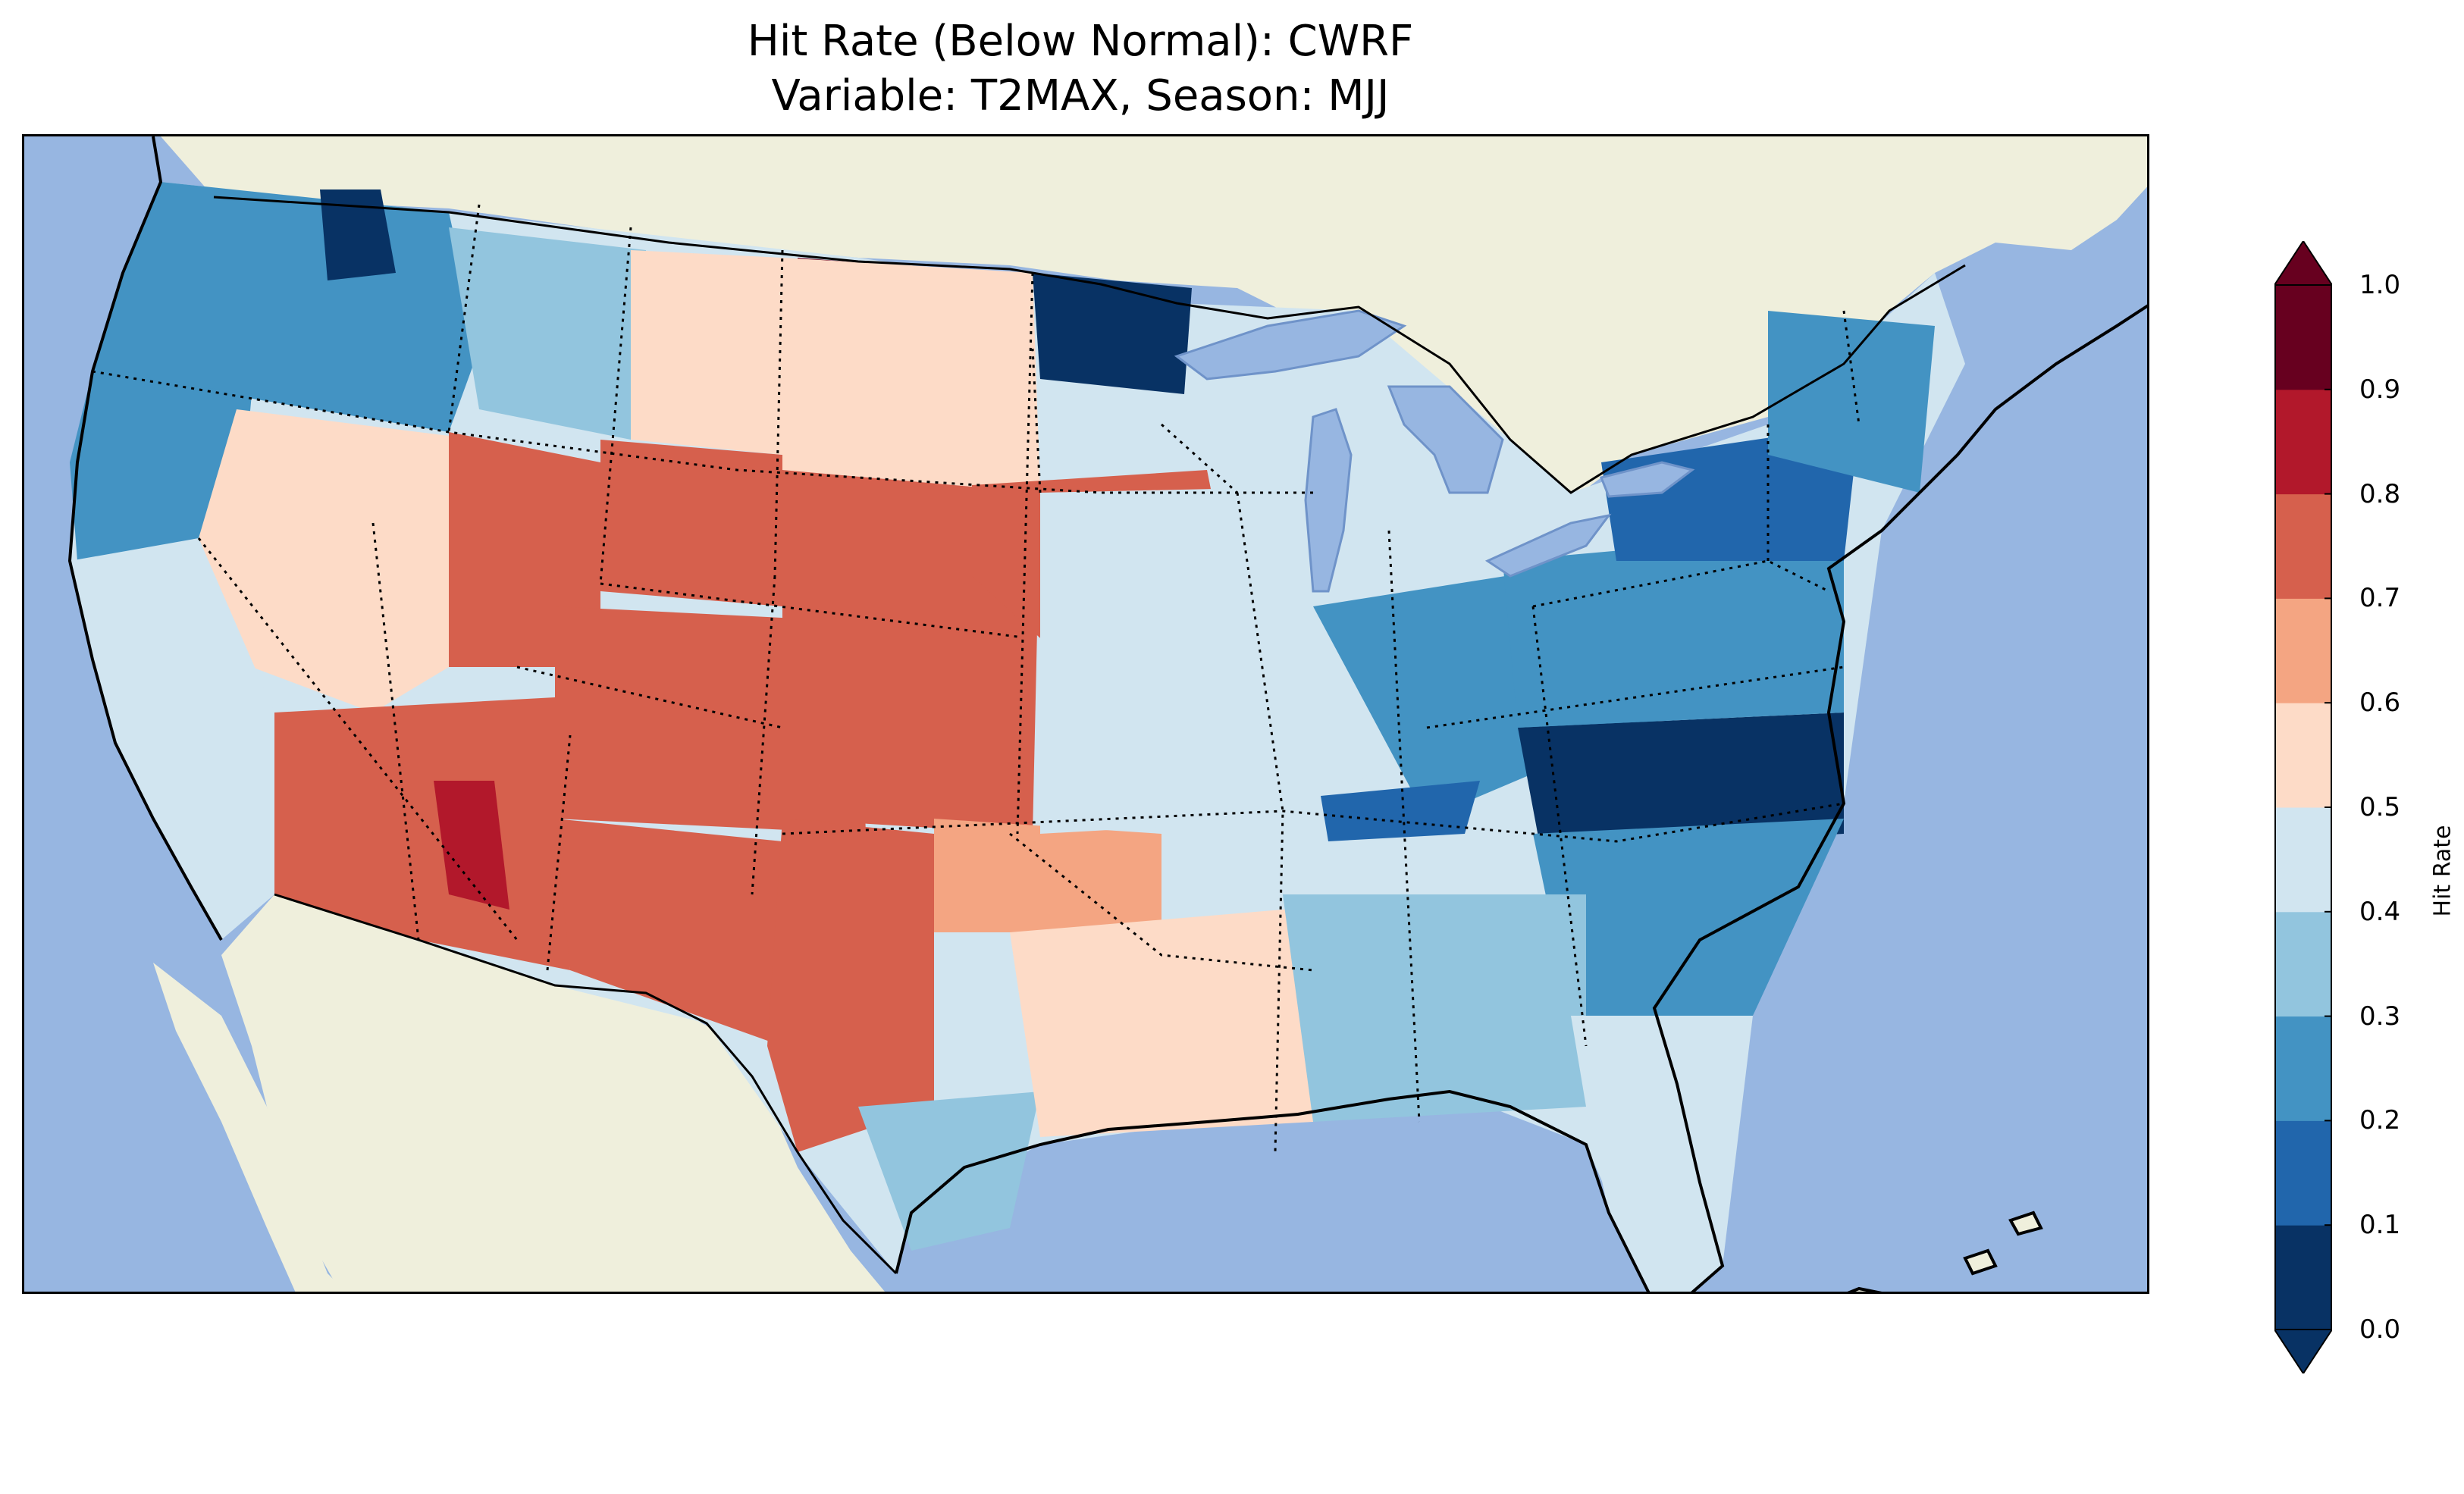 The width and height of the screenshot is (2464, 1494). I want to click on colorbar, so click(2303, 807).